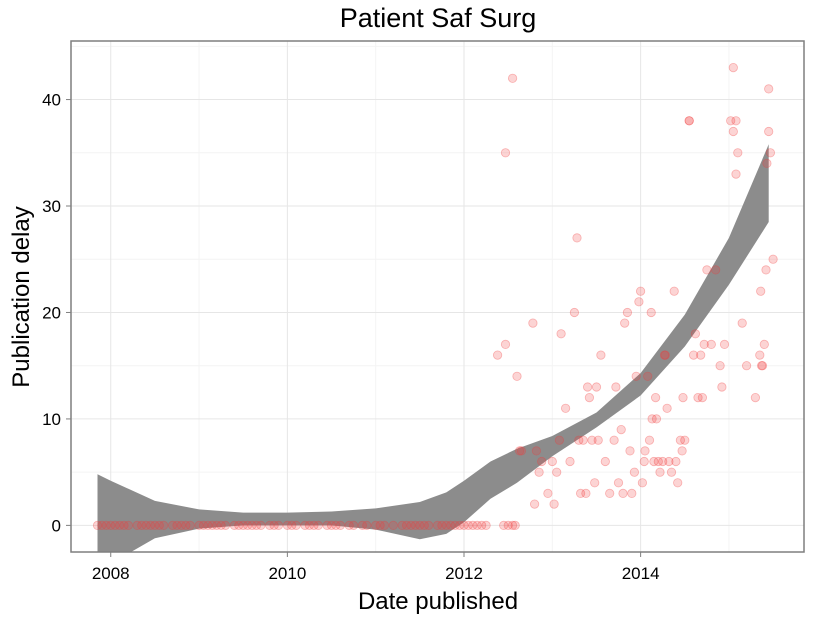 This screenshot has height=623, width=825. I want to click on x-tick-label: 2012, so click(464, 573).